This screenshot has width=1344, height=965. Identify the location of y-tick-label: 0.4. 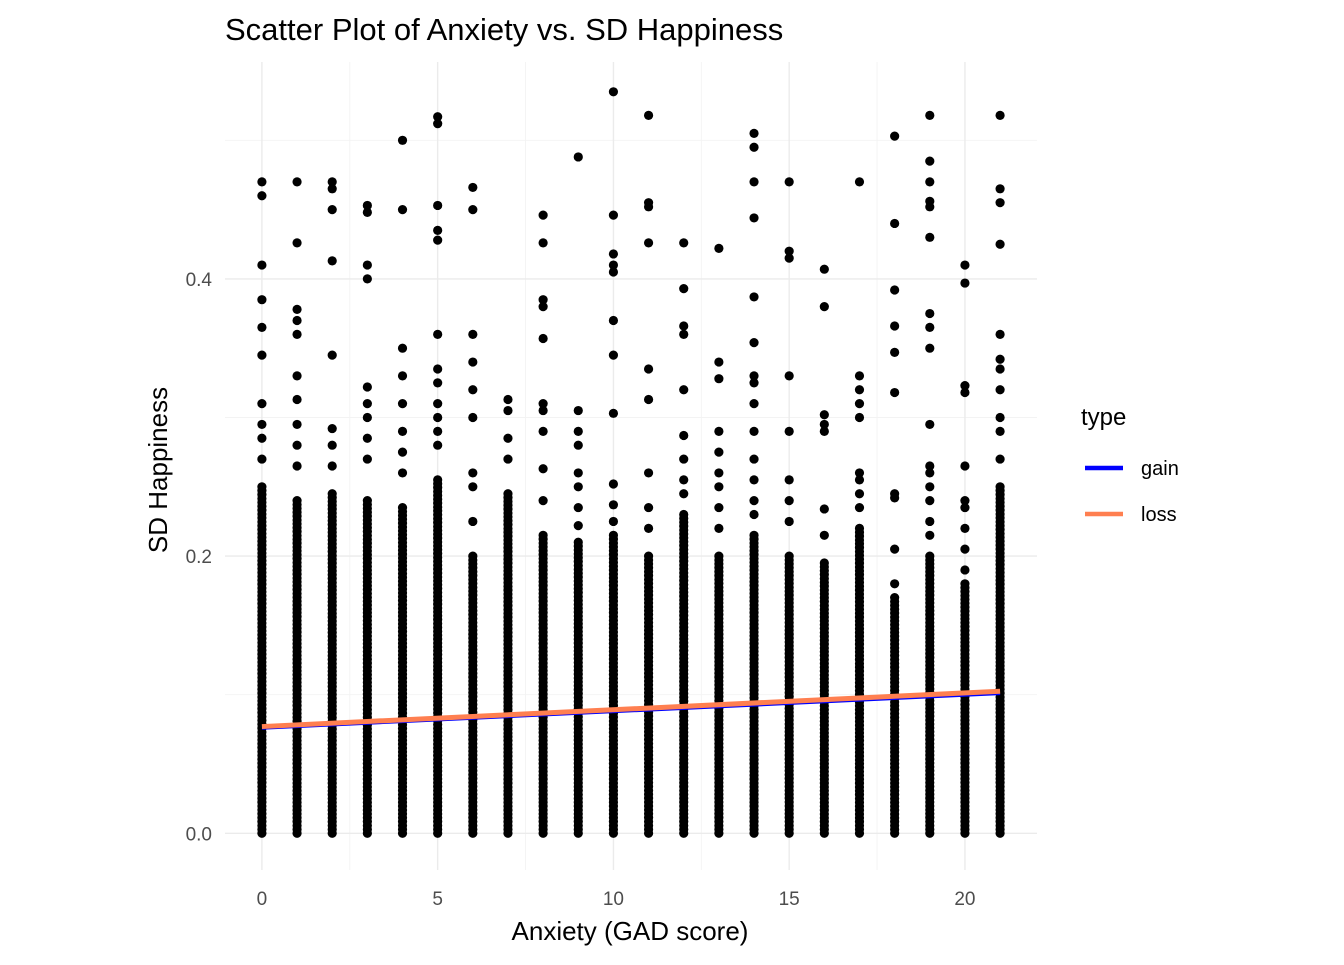
(199, 280).